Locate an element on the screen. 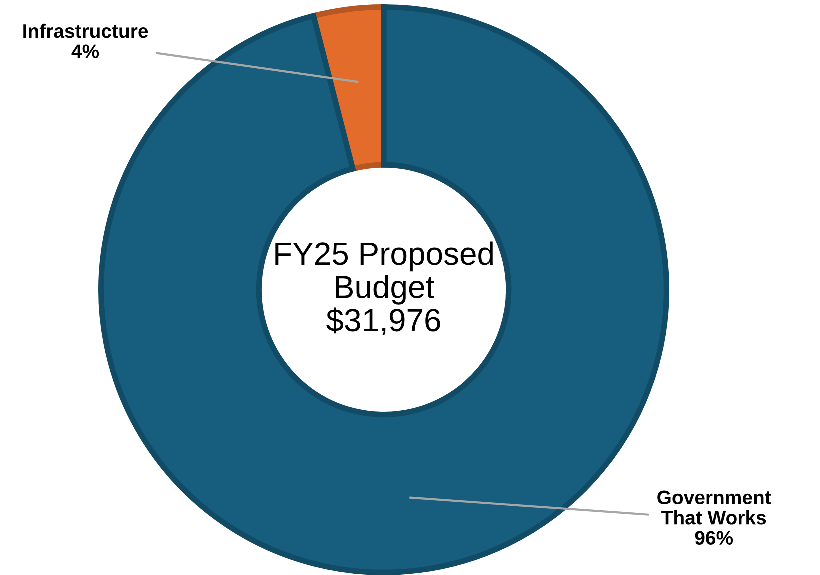 Image resolution: width=820 pixels, height=575 pixels. data-label: 4% is located at coordinates (86, 51).